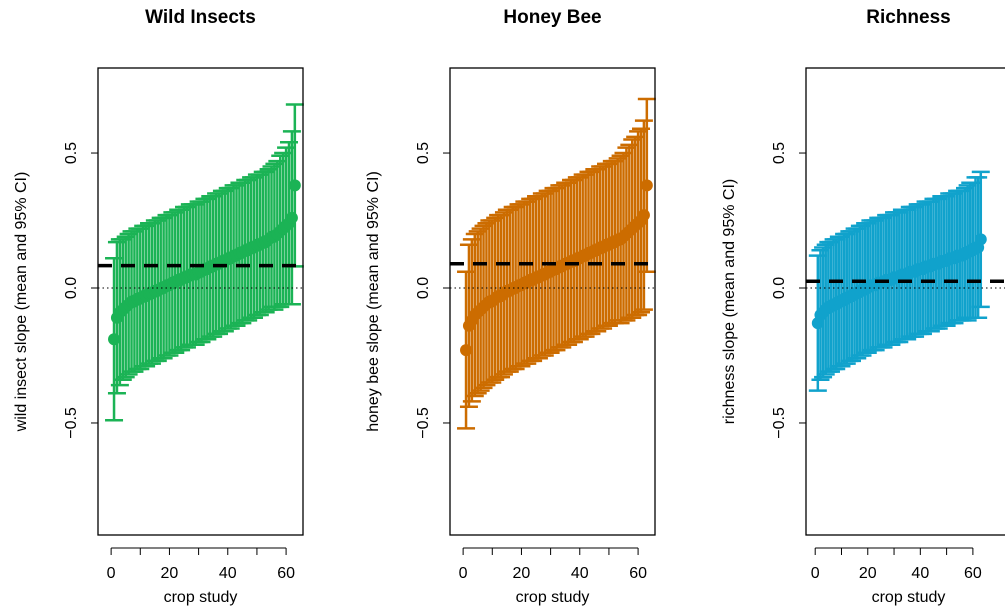 Image resolution: width=1005 pixels, height=611 pixels. What do you see at coordinates (552, 17) in the screenshot?
I see `panel-title: Honey Bee` at bounding box center [552, 17].